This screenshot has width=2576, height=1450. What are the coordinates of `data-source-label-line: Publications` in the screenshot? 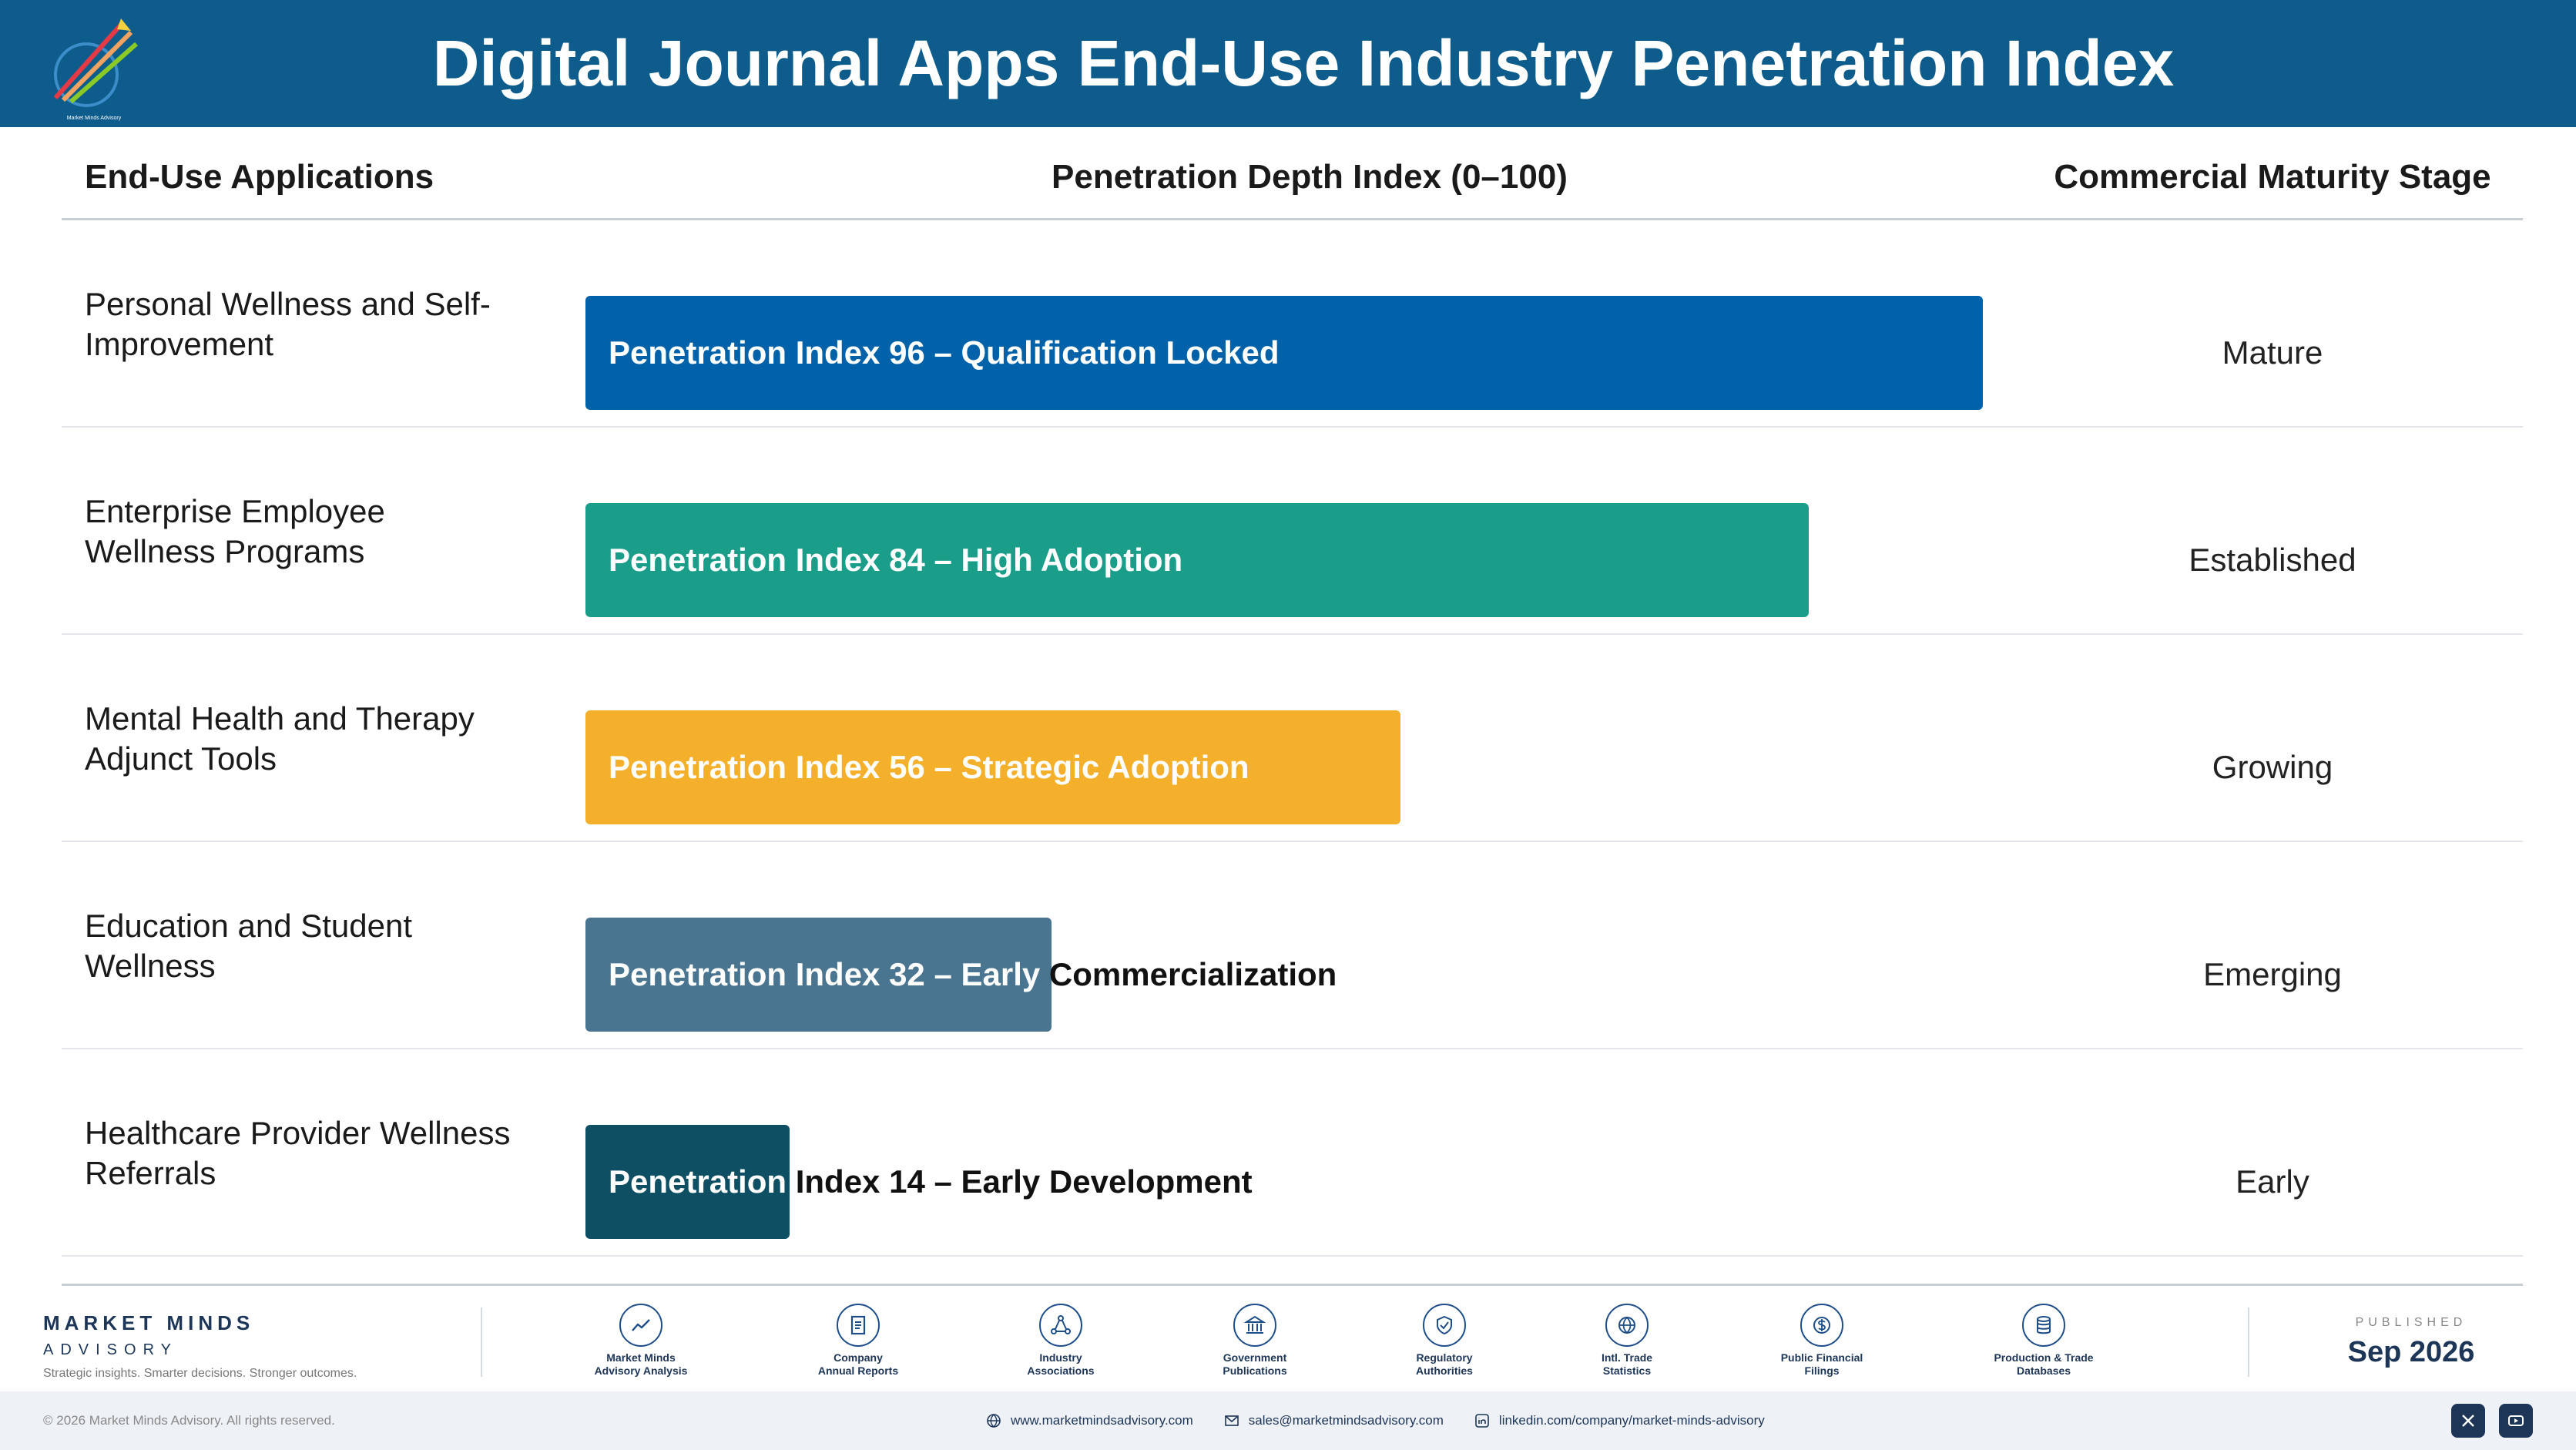 It's located at (1255, 1370).